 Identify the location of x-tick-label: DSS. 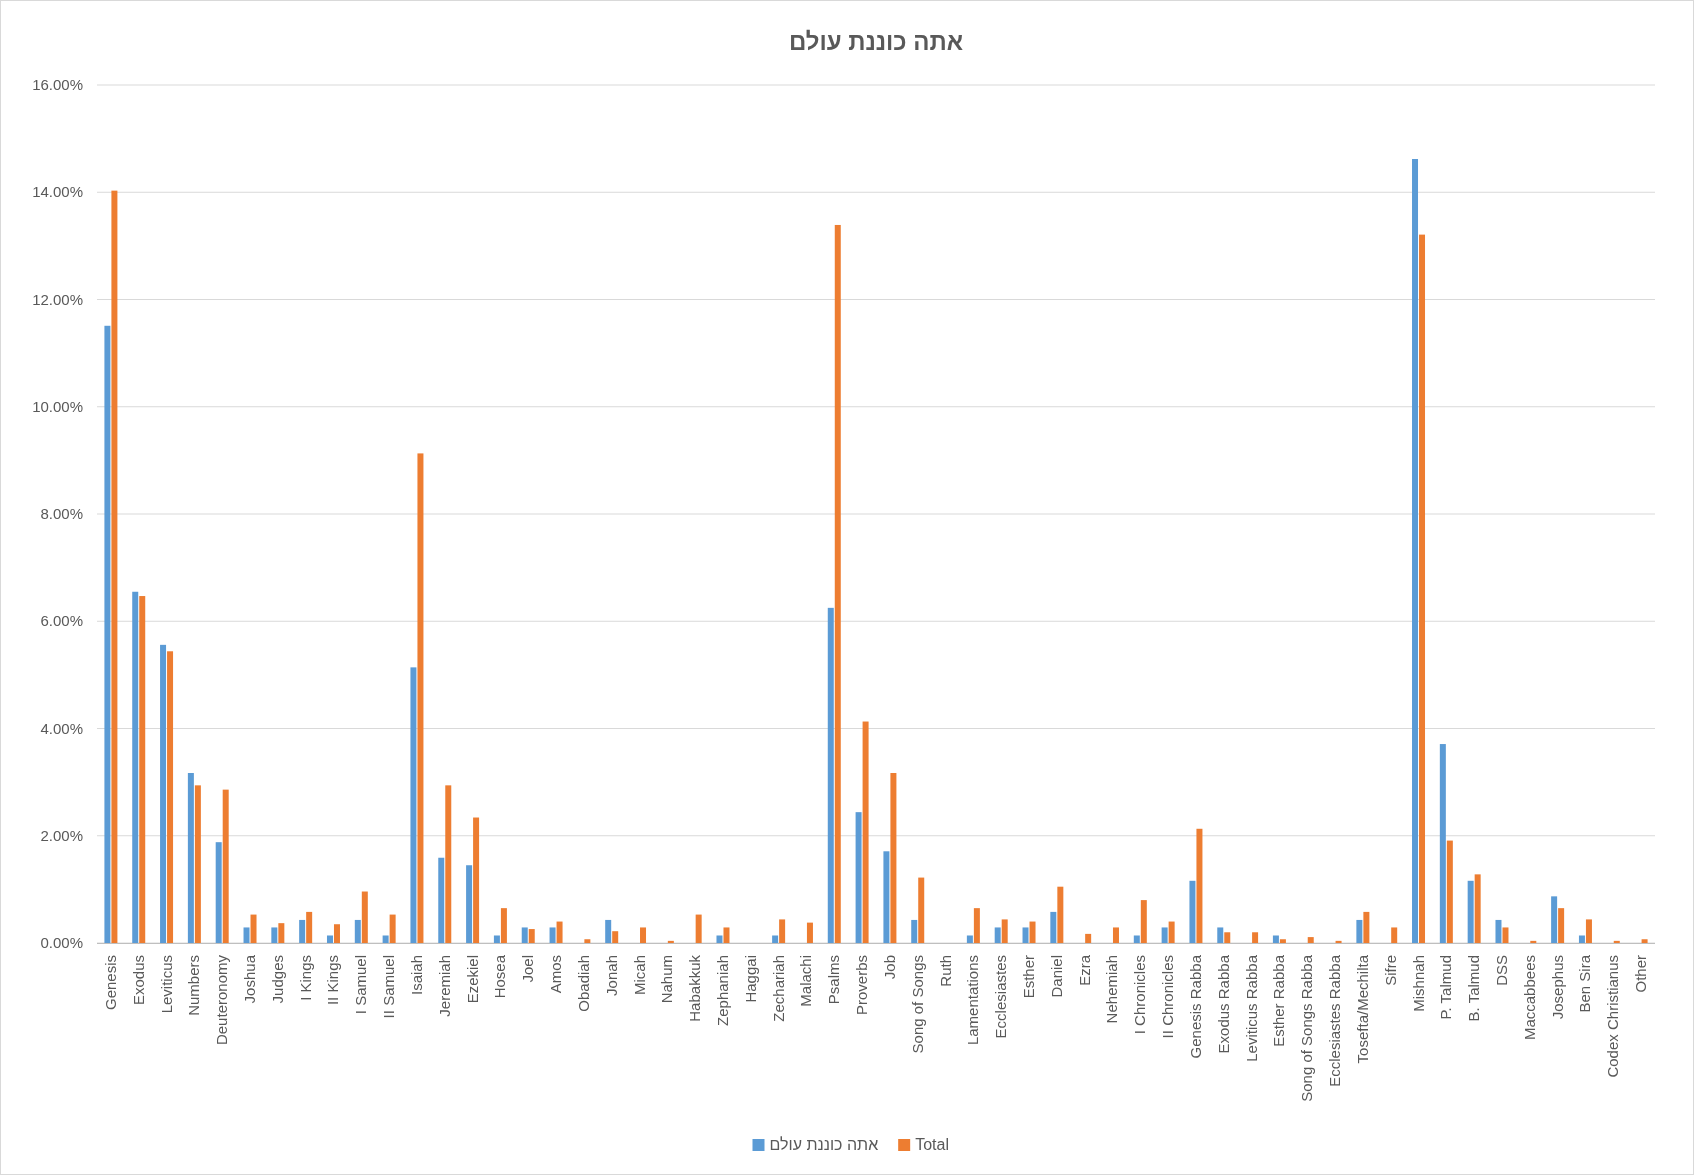
(1501, 970).